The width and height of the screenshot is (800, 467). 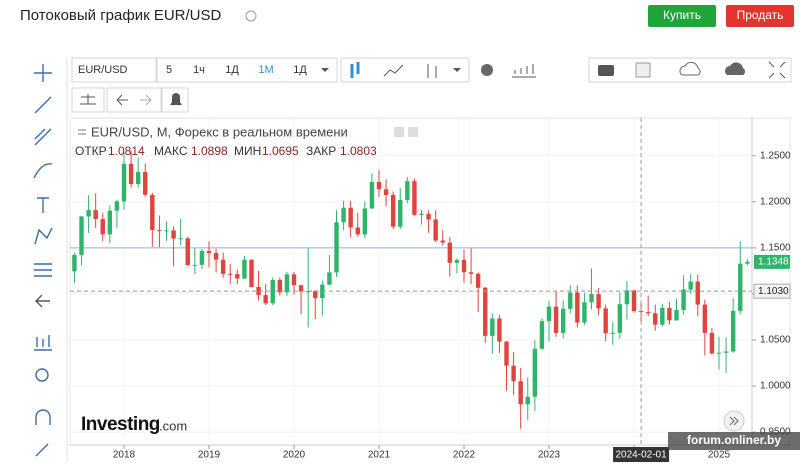 I want to click on legend-open-value: 1.0814, so click(x=126, y=151).